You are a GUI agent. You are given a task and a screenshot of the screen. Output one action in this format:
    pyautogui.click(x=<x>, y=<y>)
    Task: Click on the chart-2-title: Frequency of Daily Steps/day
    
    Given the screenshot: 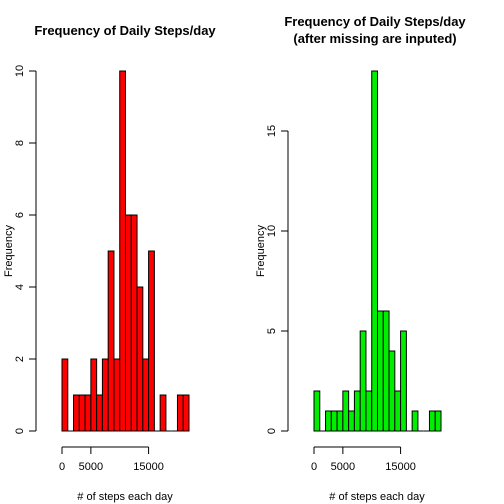 What is the action you would take?
    pyautogui.click(x=375, y=21)
    